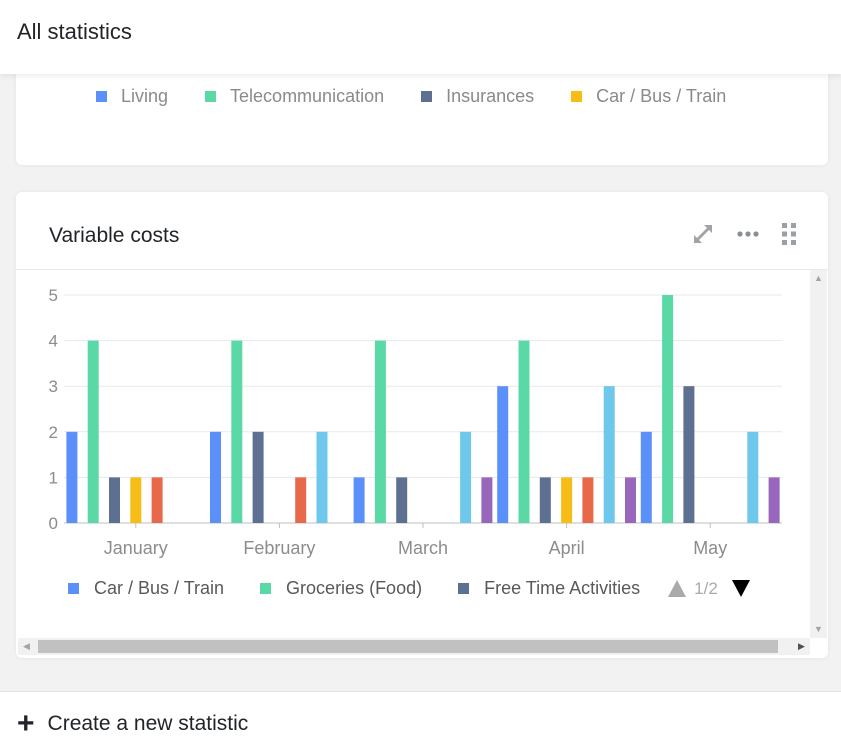  What do you see at coordinates (307, 96) in the screenshot?
I see `legend-label: Telecommunication` at bounding box center [307, 96].